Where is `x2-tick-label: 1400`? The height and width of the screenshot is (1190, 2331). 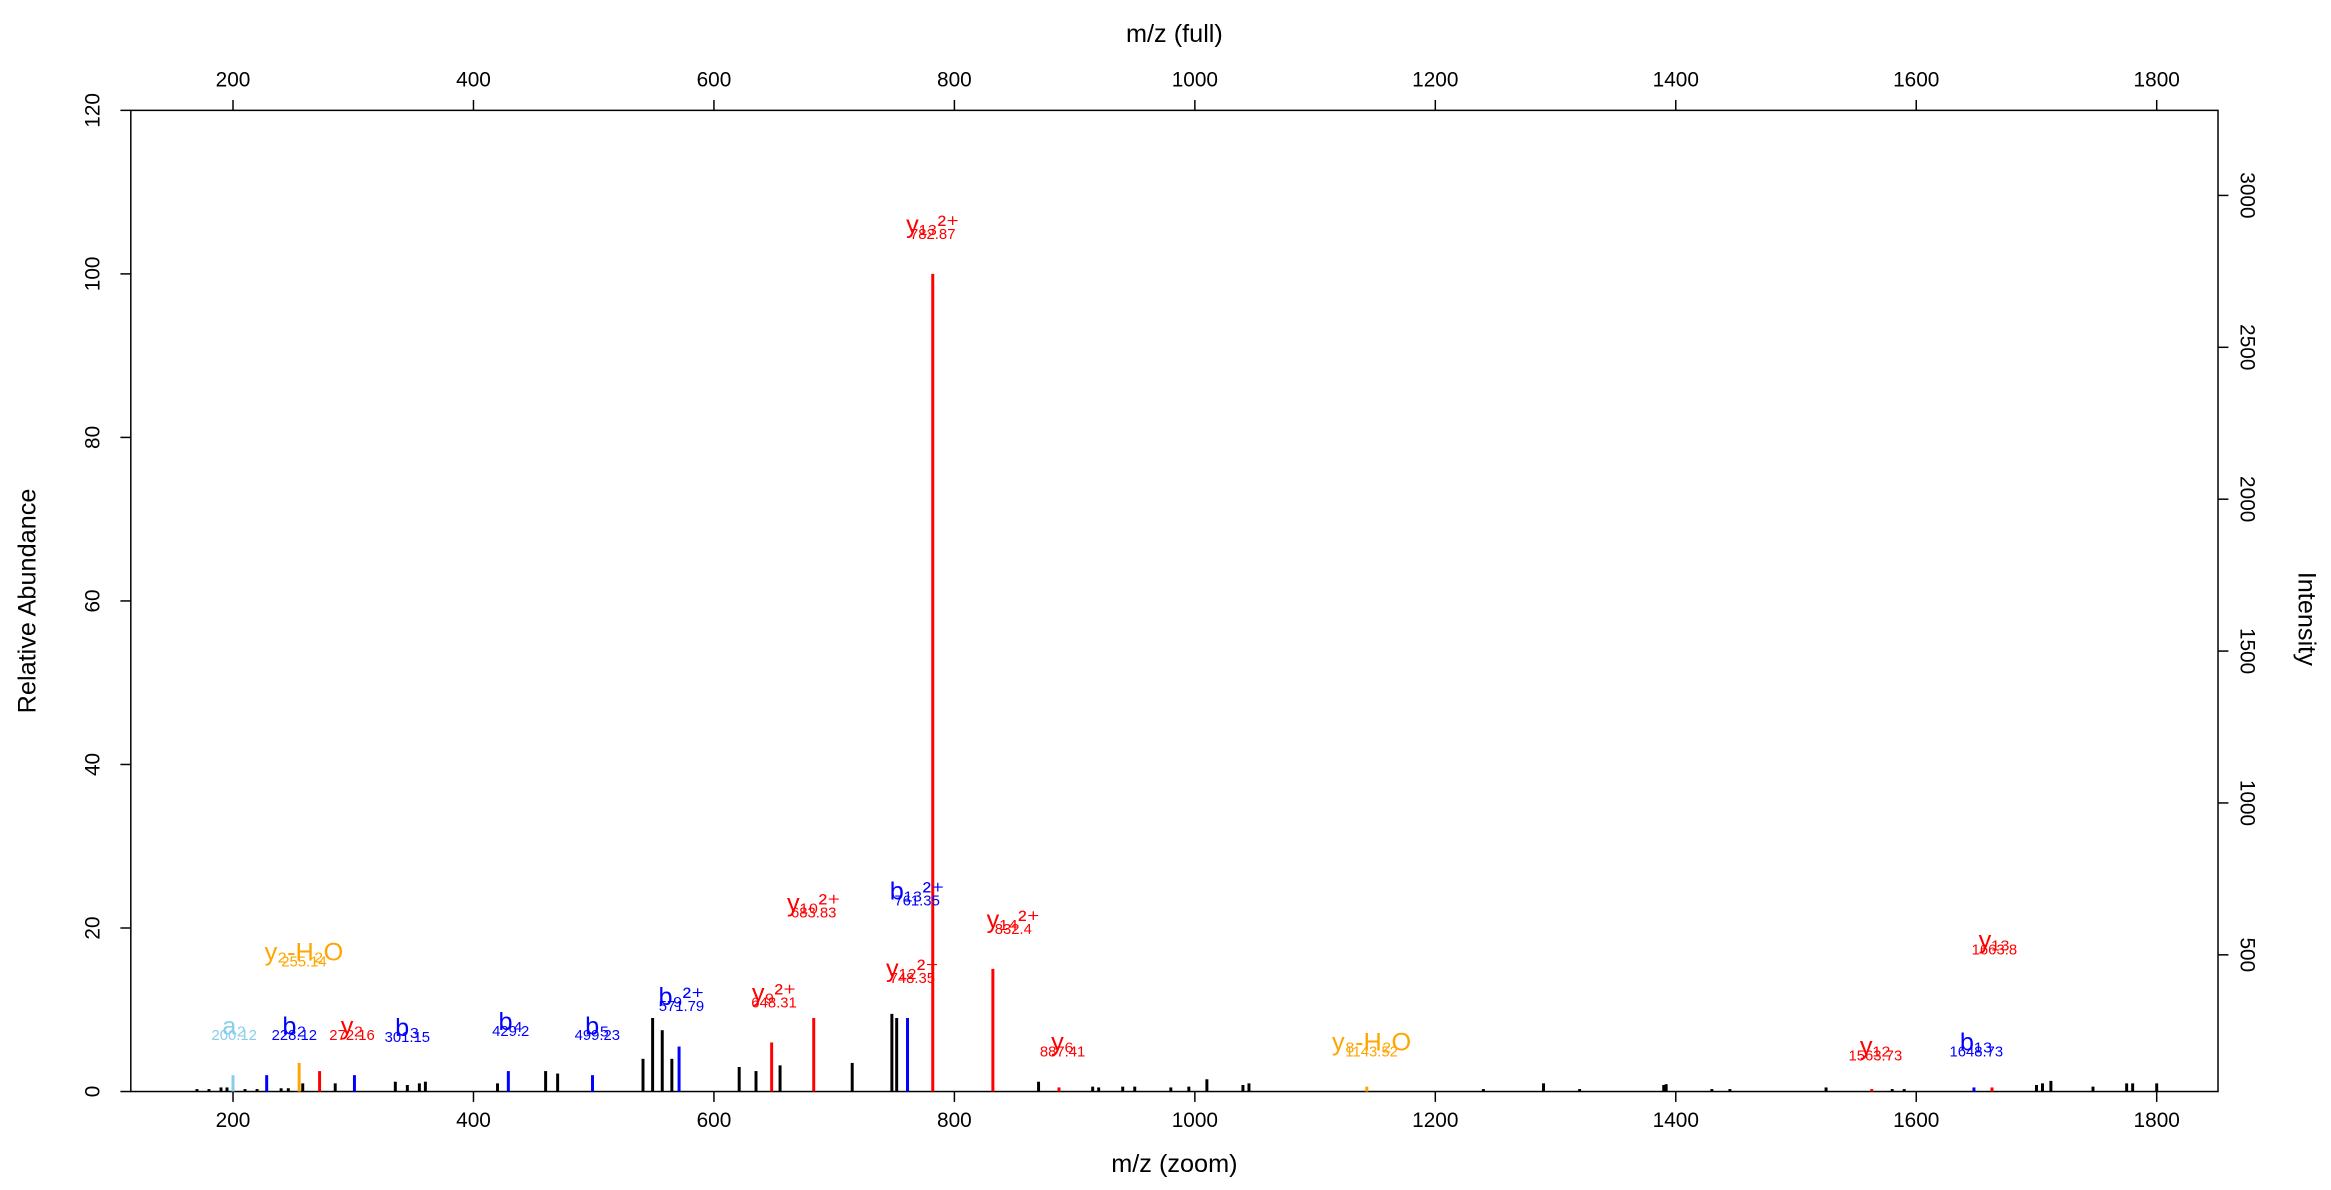 x2-tick-label: 1400 is located at coordinates (1676, 80).